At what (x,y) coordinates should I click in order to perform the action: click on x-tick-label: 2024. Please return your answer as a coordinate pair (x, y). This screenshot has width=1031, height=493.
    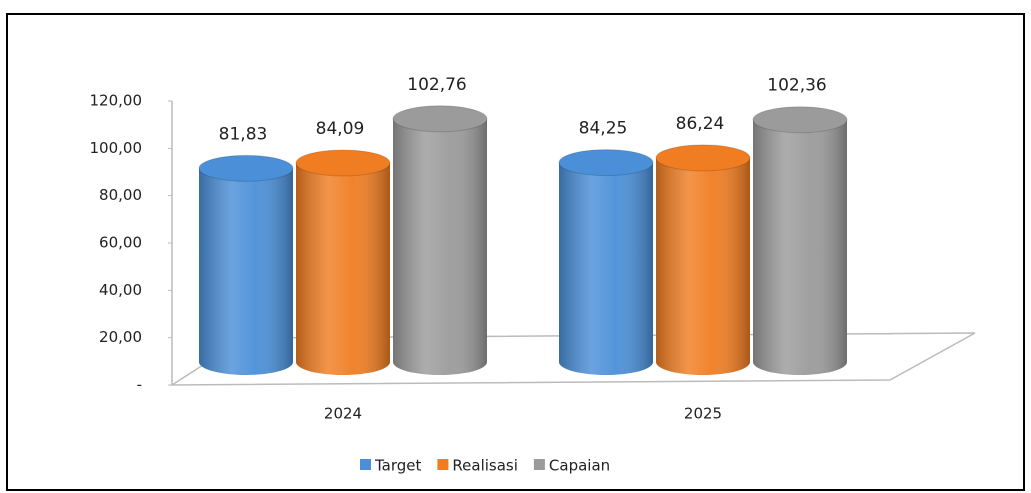
    Looking at the image, I should click on (343, 414).